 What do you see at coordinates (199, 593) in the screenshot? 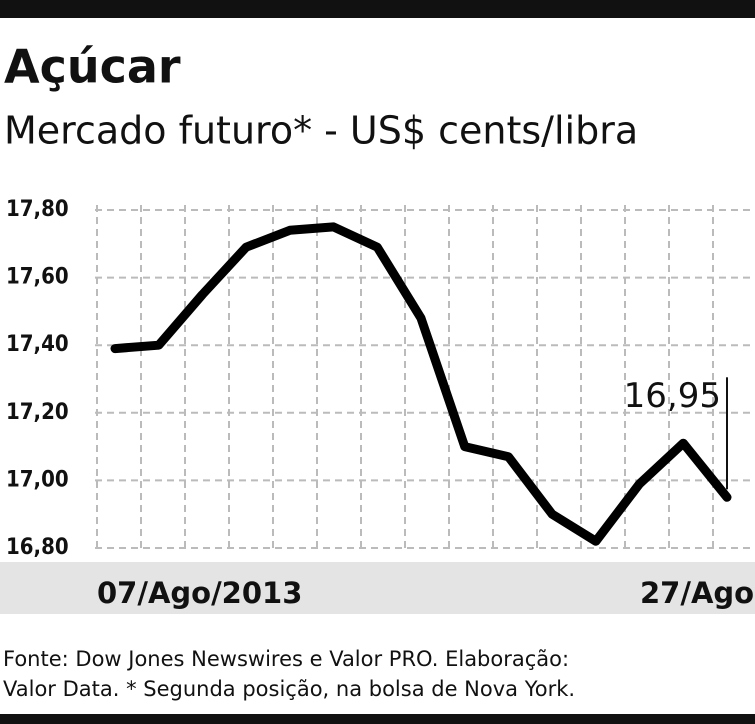
I see `x-tick-label: 07/Ago/2013` at bounding box center [199, 593].